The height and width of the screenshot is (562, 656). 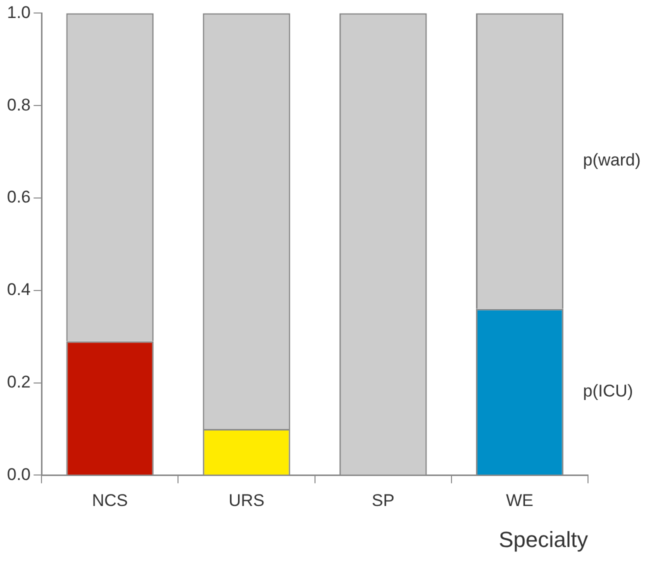 What do you see at coordinates (18, 104) in the screenshot?
I see `y-tick-label: 0.8` at bounding box center [18, 104].